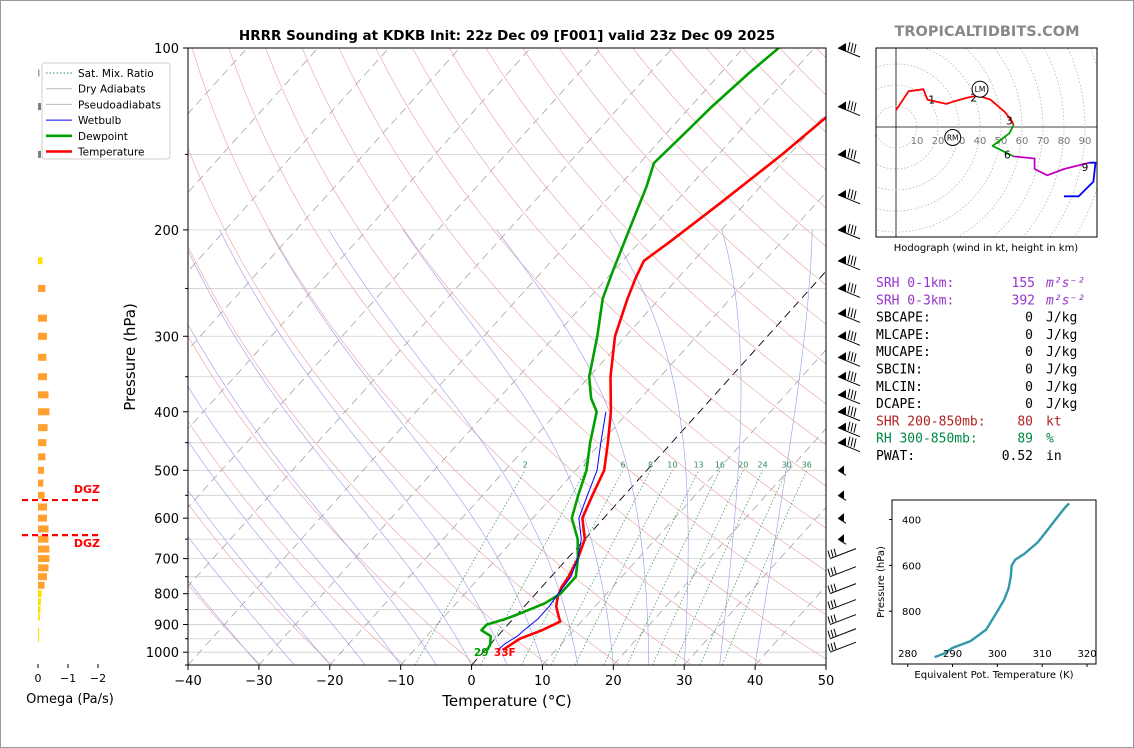  Describe the element at coordinates (258, 681) in the screenshot. I see `x-tick-label: −30` at that location.